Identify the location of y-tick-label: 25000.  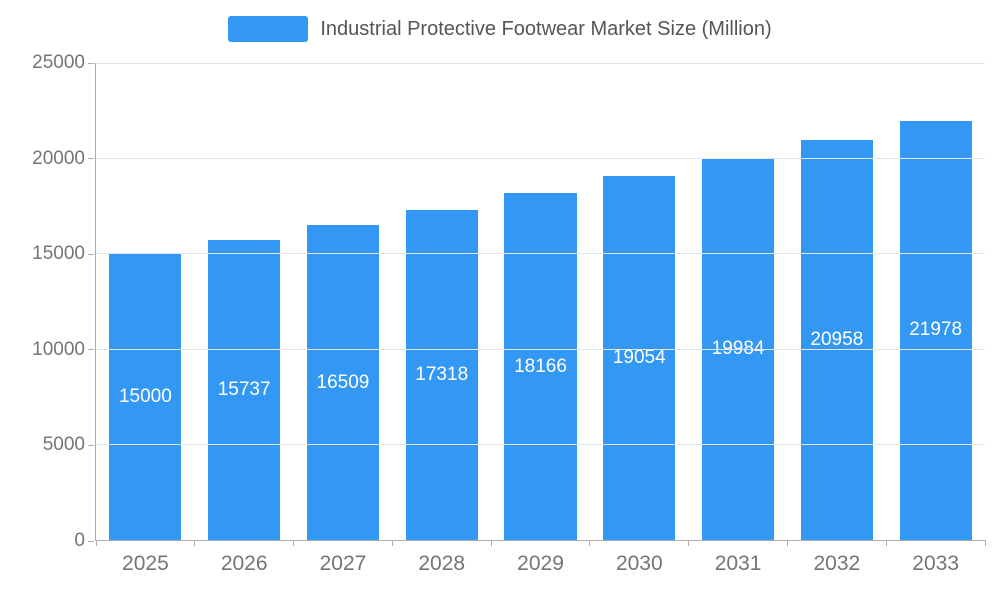
(58, 62).